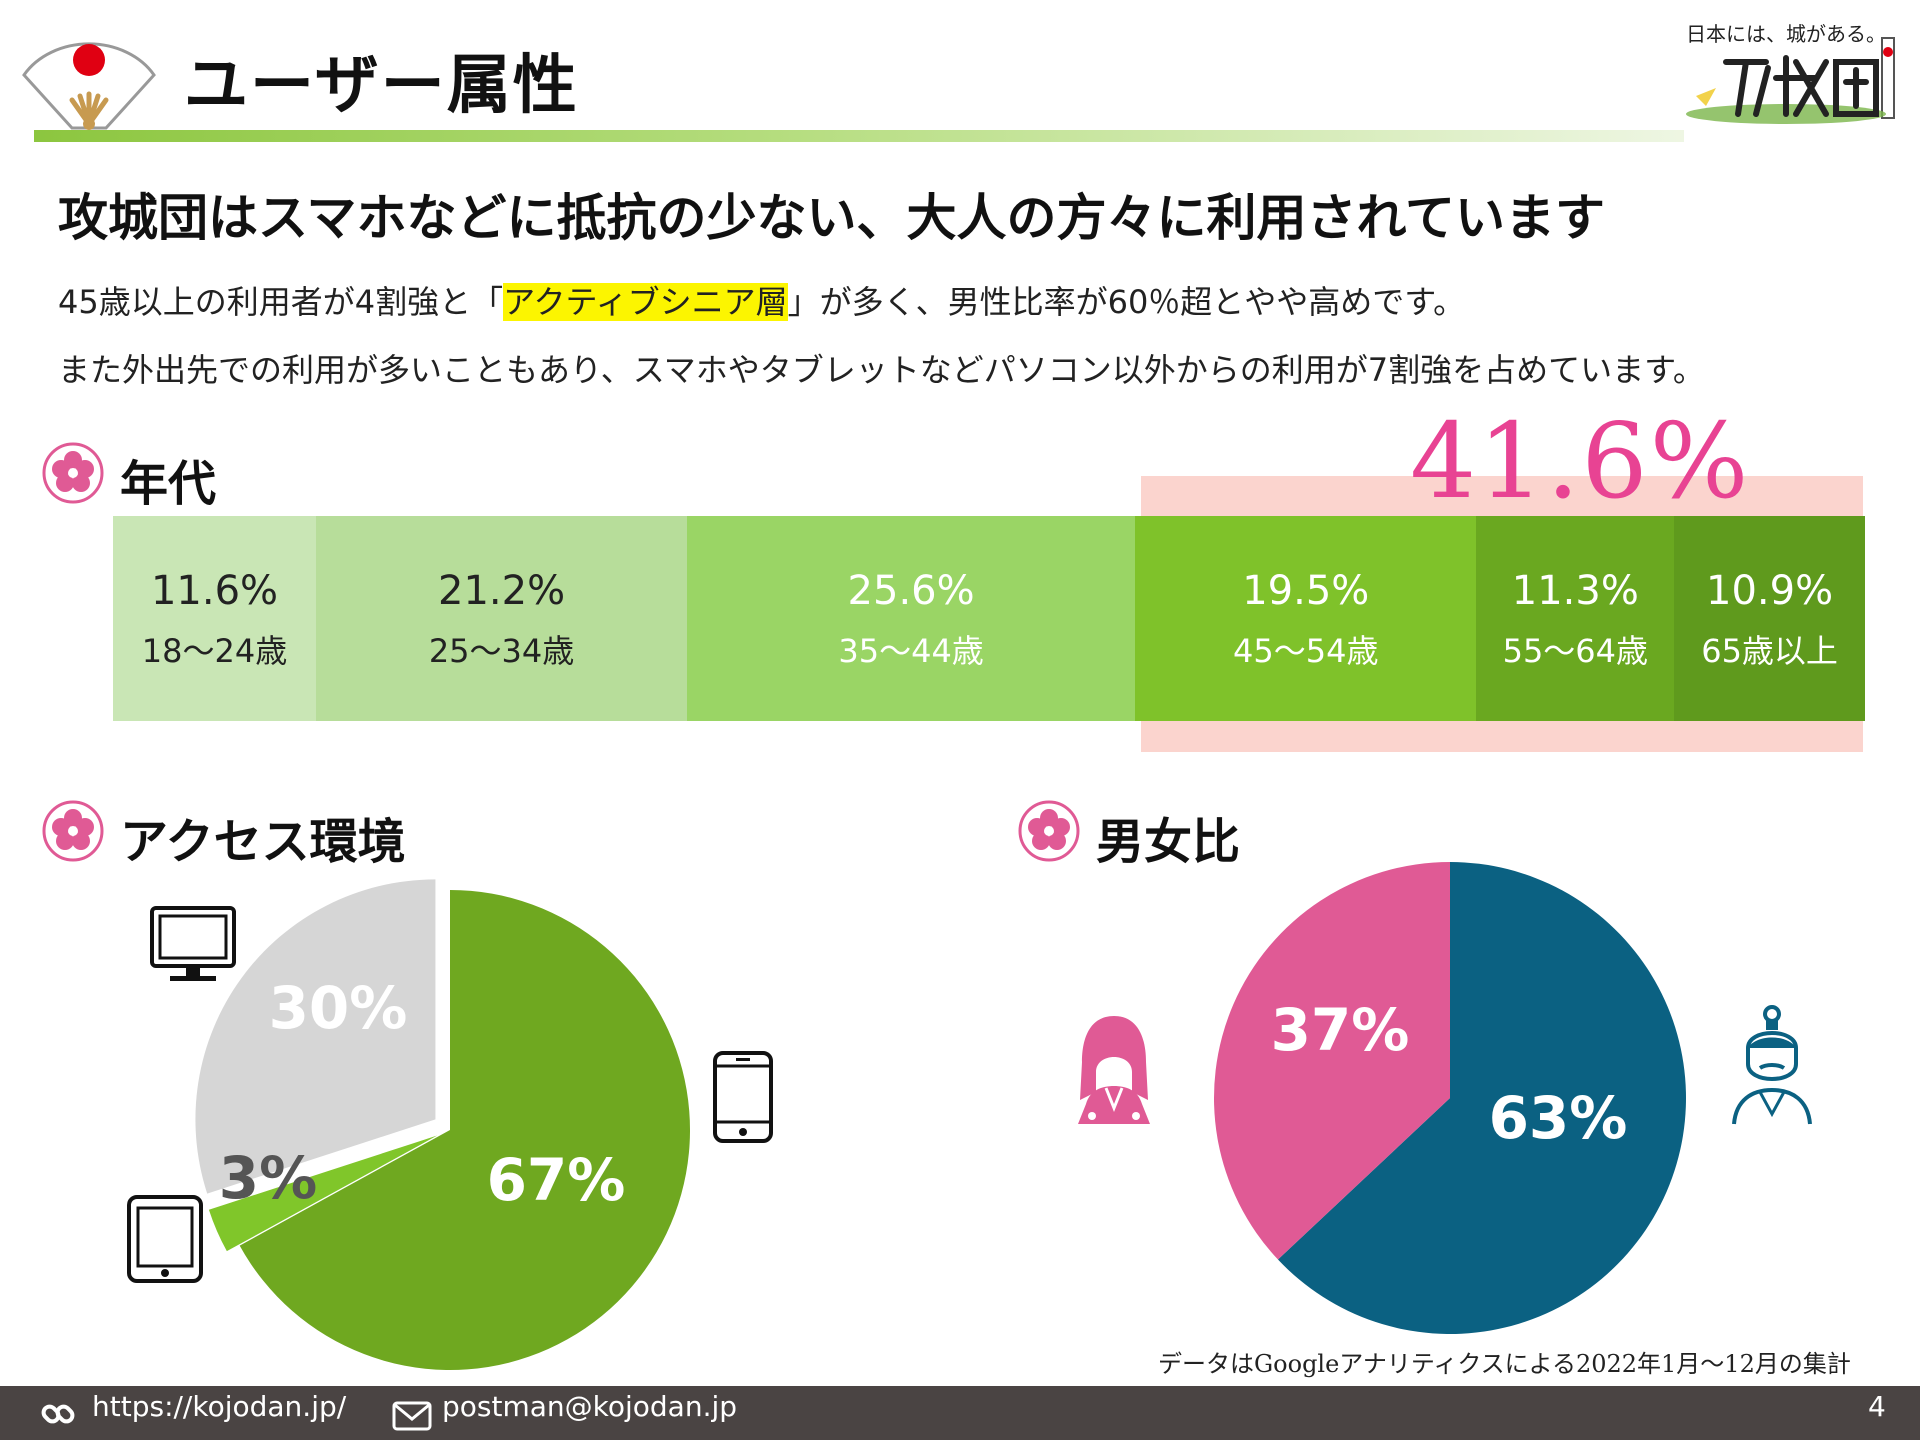  What do you see at coordinates (1306, 650) in the screenshot?
I see `age-bar-category-label: 45～54歳` at bounding box center [1306, 650].